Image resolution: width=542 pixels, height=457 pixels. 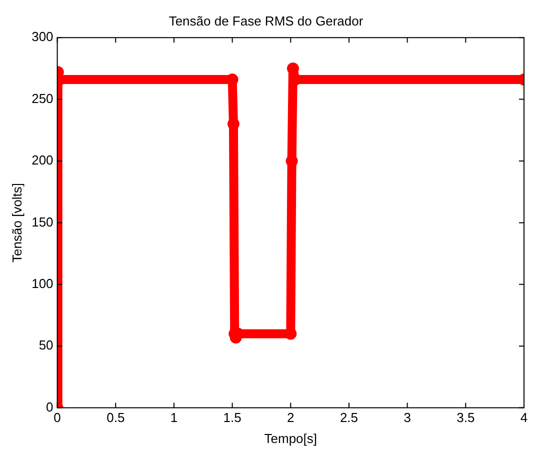 What do you see at coordinates (50, 406) in the screenshot?
I see `y-tick-label: 0` at bounding box center [50, 406].